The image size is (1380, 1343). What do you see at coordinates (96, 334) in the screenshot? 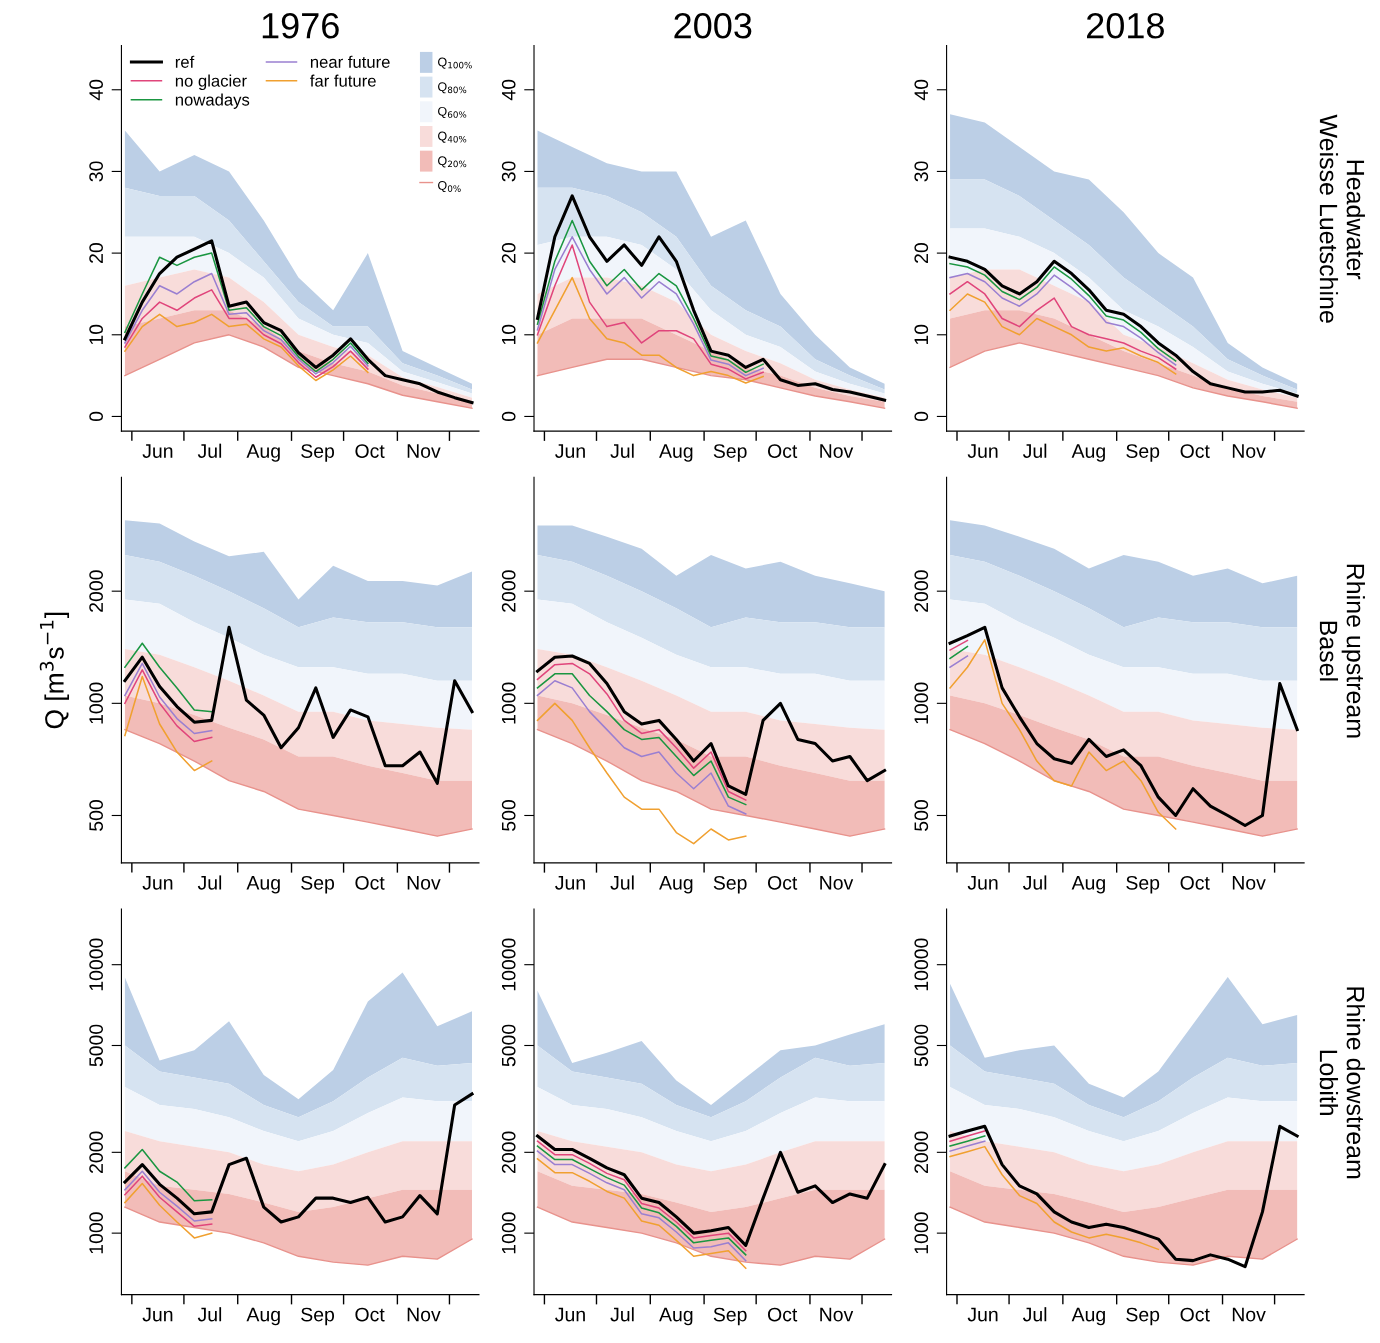
I see `y-tick-label: 10` at bounding box center [96, 334].